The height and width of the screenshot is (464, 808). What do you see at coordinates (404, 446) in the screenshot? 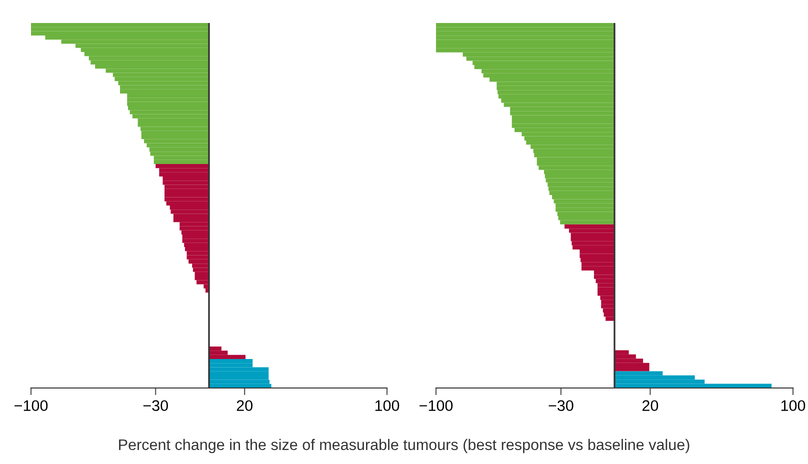
I see `x-axis-title: Percent change in the size of measurable tumours (best response vs baseline value)` at bounding box center [404, 446].